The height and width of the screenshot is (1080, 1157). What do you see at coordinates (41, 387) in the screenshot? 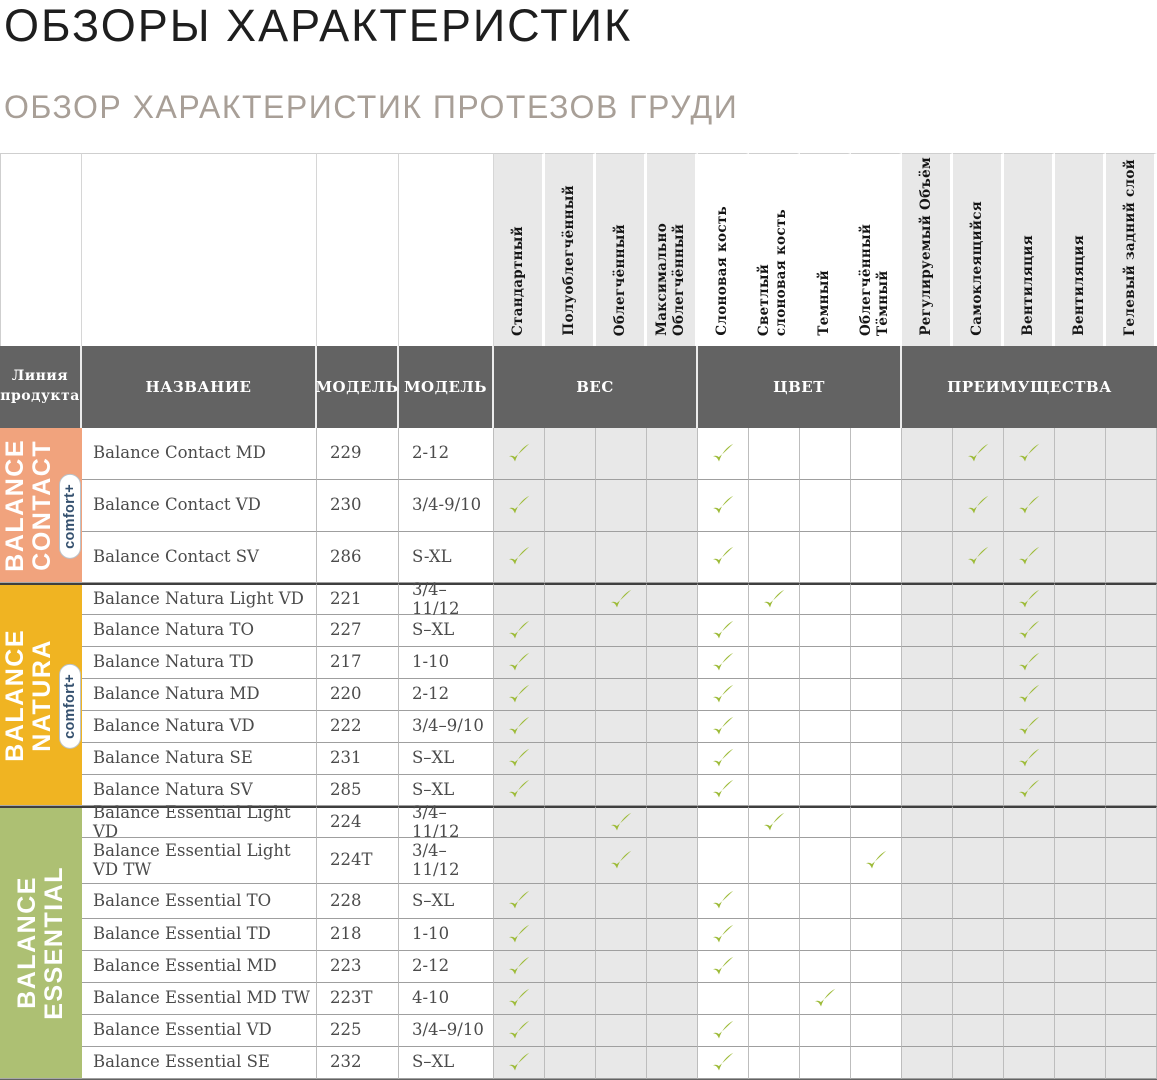
I see `header-product-line: Линия продукта` at bounding box center [41, 387].